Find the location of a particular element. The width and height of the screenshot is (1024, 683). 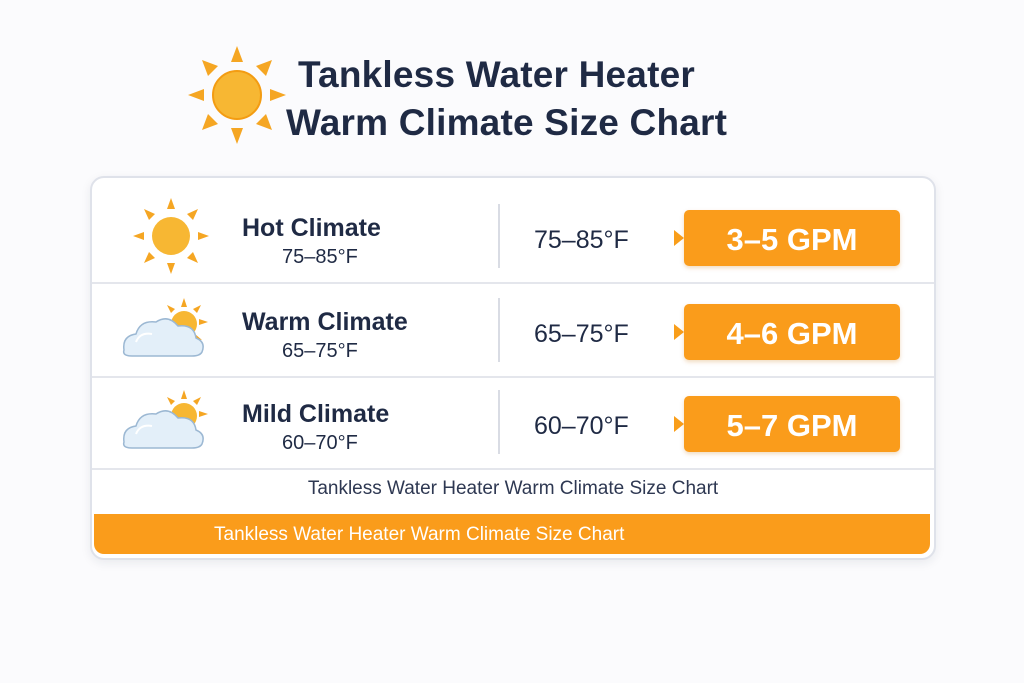

gpm-badge: 4–6 GPM is located at coordinates (792, 332).